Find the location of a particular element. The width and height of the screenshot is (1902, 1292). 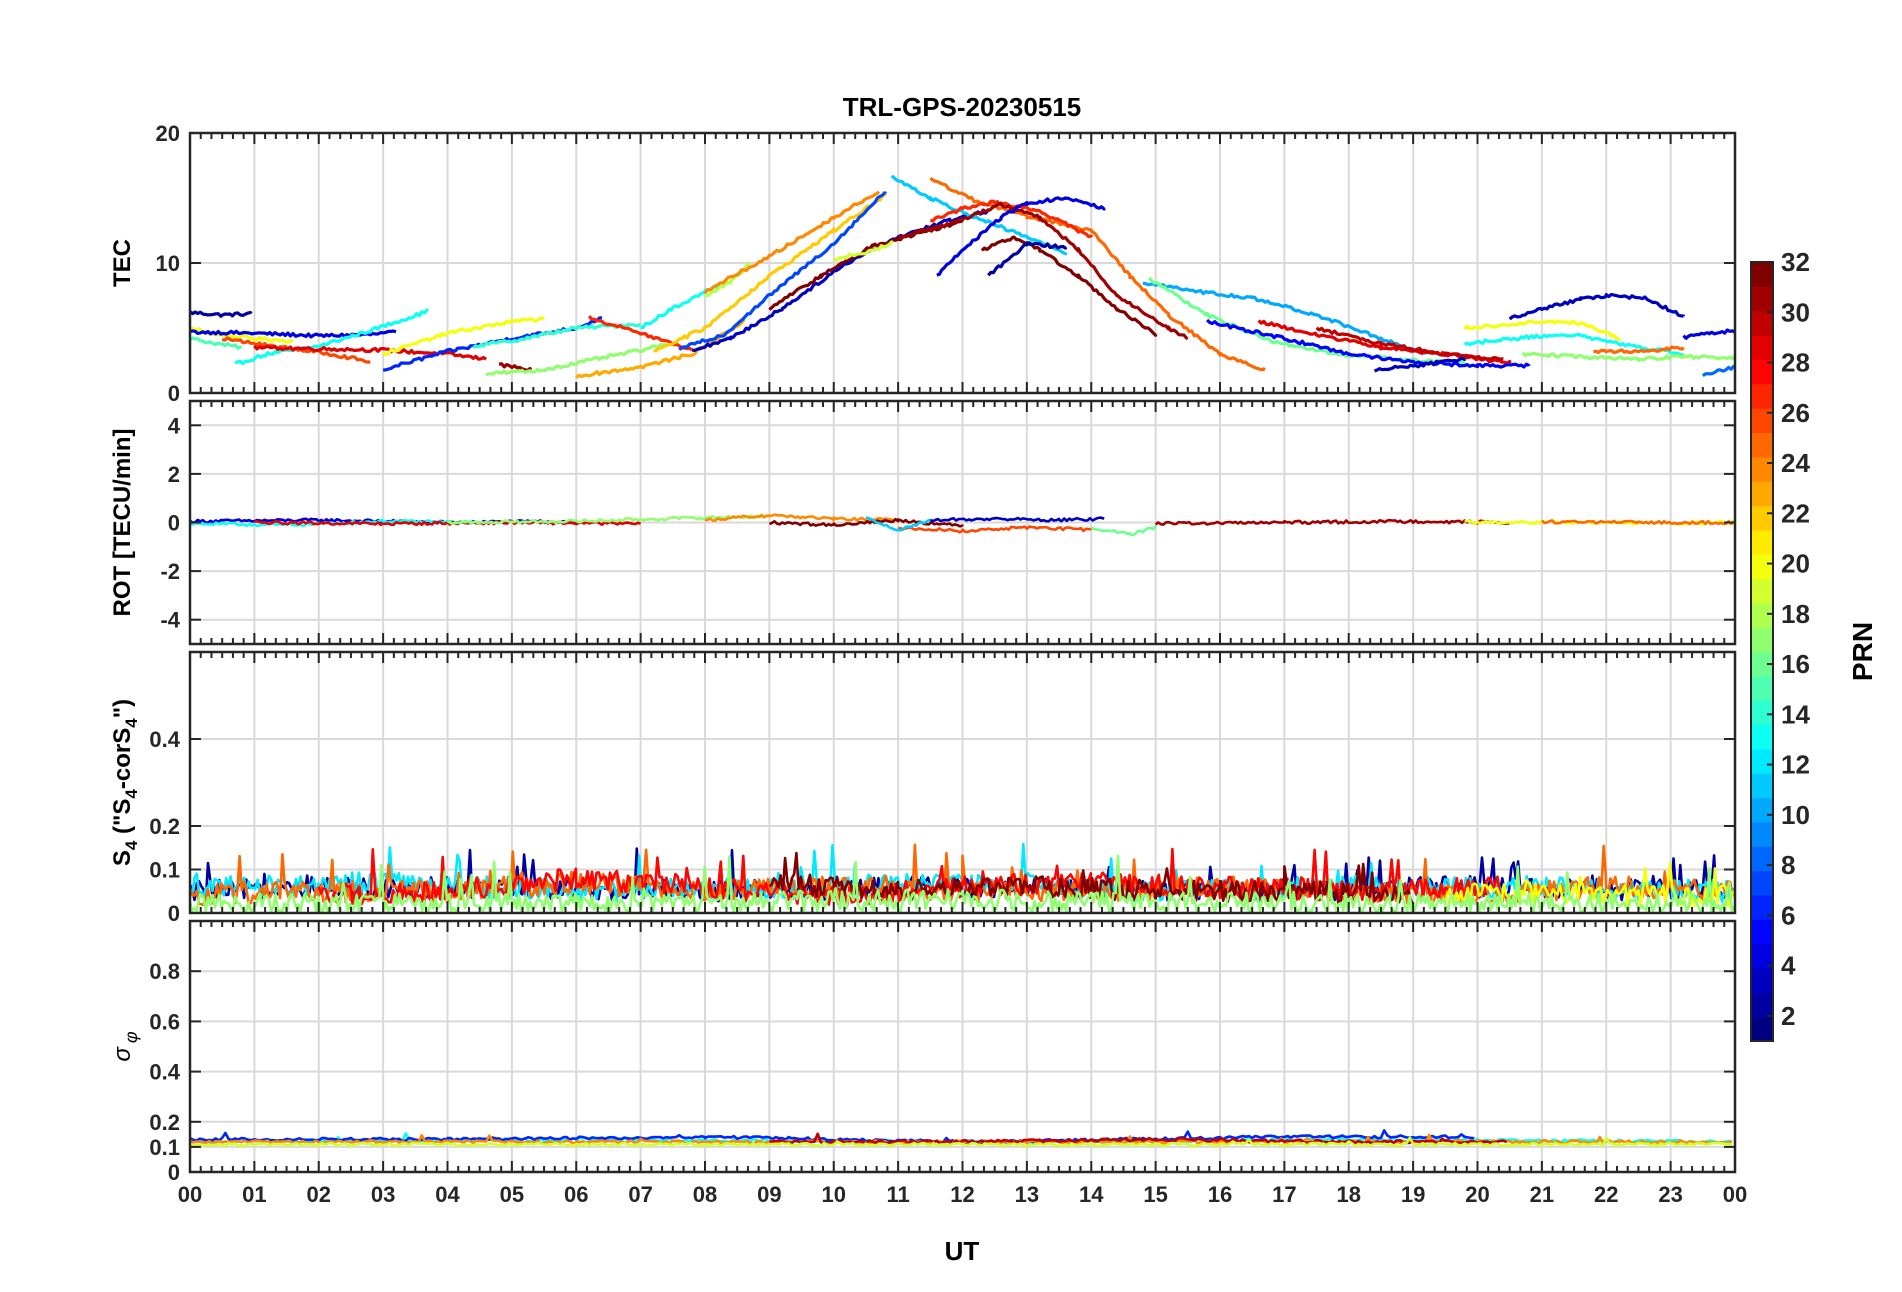

y-axis-label-rot: ROT [TECU/min] is located at coordinates (122, 523).